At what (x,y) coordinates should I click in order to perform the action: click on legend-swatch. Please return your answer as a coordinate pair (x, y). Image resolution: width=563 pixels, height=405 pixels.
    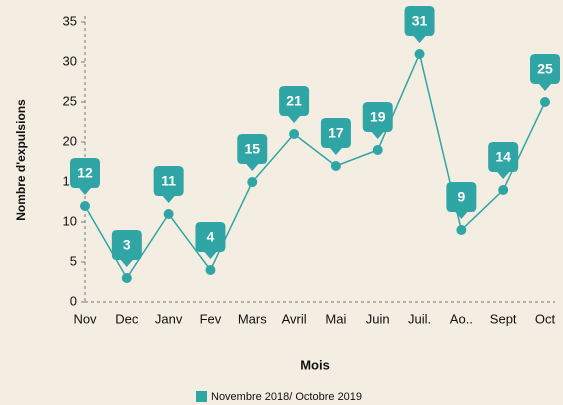
    Looking at the image, I should click on (201, 396).